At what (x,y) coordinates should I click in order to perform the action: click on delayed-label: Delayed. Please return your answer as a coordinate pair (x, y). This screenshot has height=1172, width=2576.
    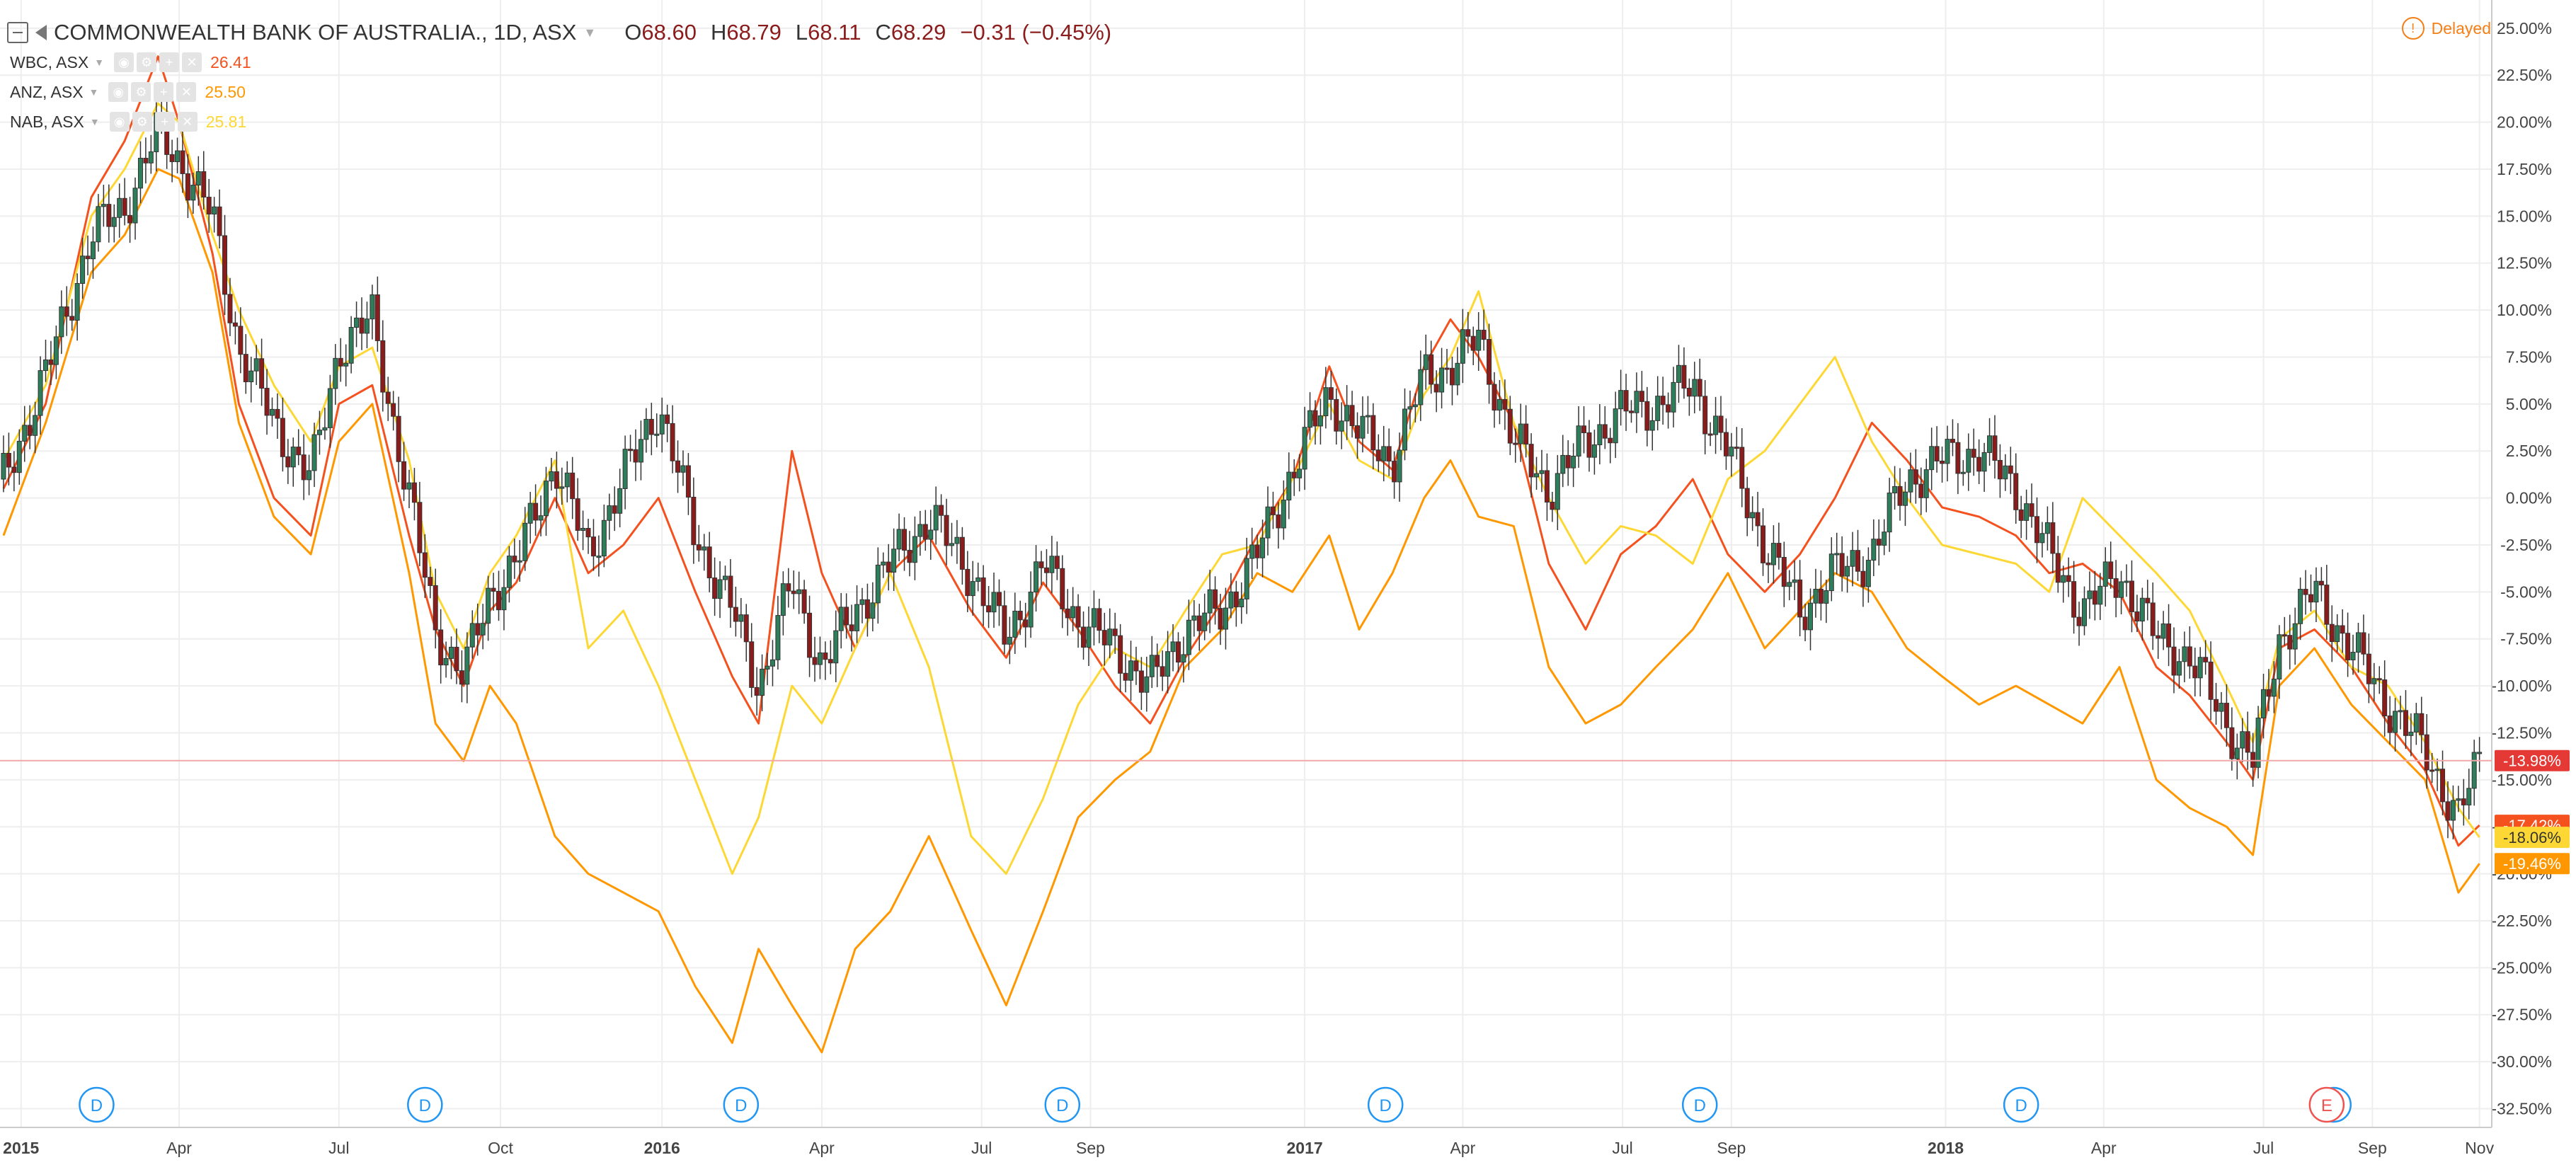
    Looking at the image, I should click on (2461, 28).